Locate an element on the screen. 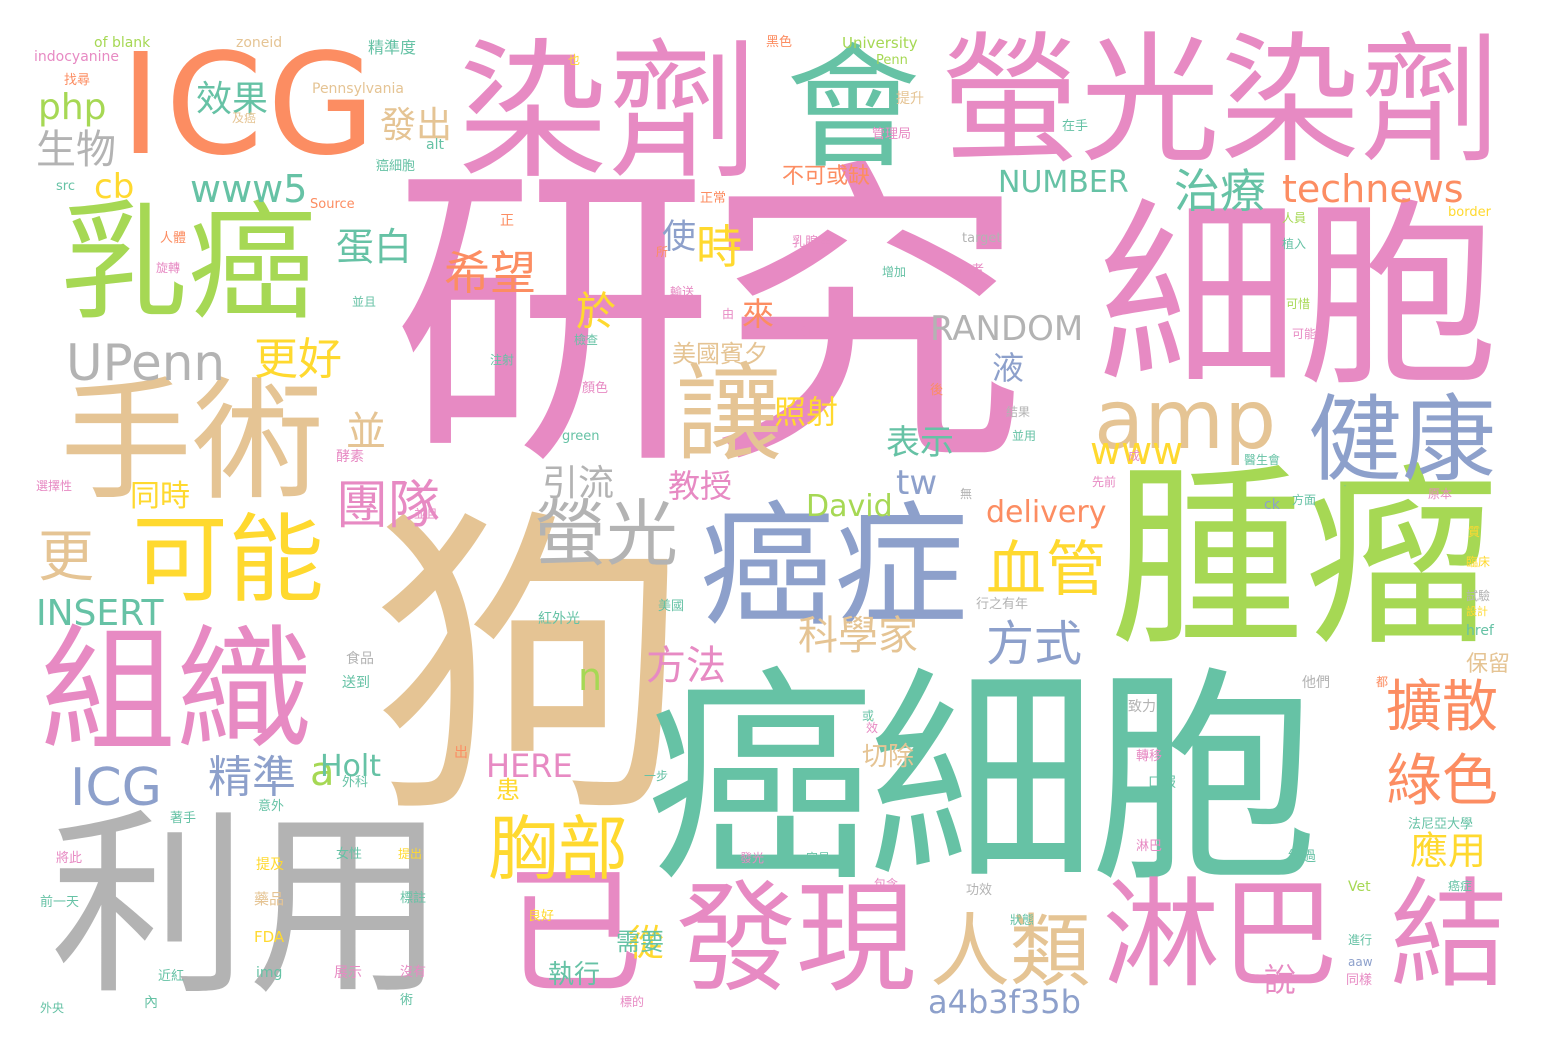 This screenshot has width=1548, height=1052. word-fluorescence: 螢光 is located at coordinates (606, 534).